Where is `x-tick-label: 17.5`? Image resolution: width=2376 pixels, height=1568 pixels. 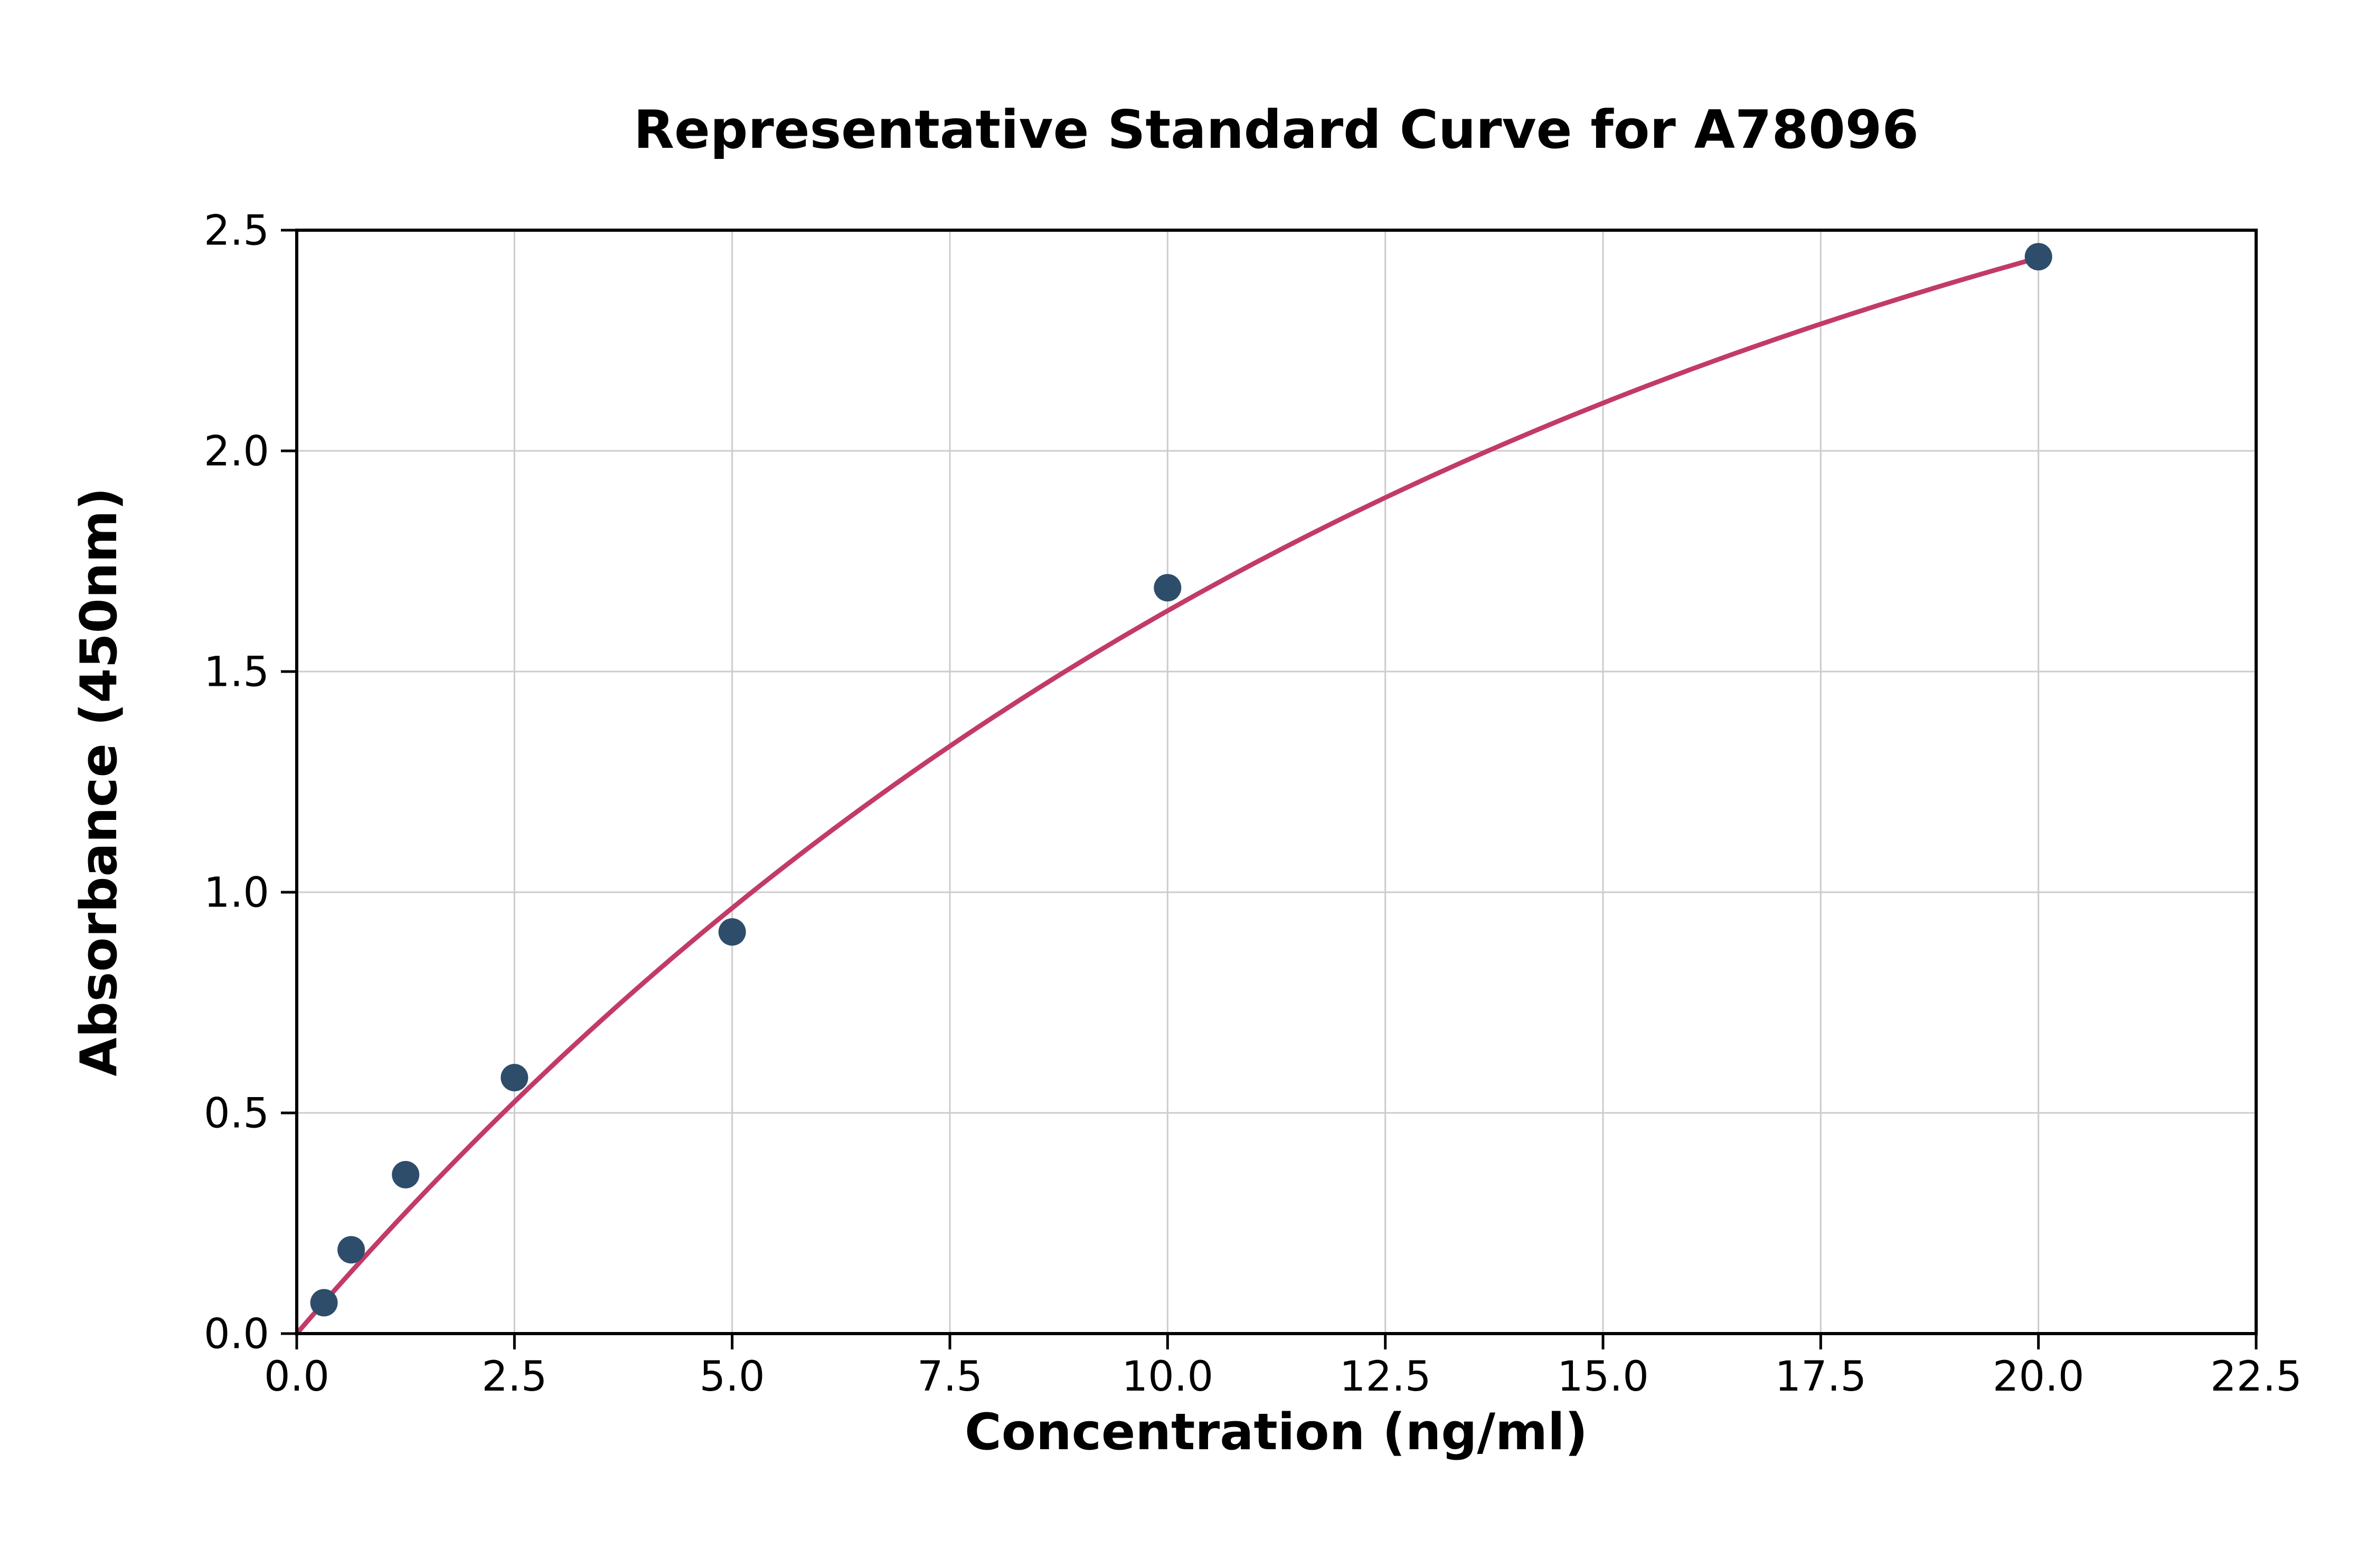 x-tick-label: 17.5 is located at coordinates (1821, 1377).